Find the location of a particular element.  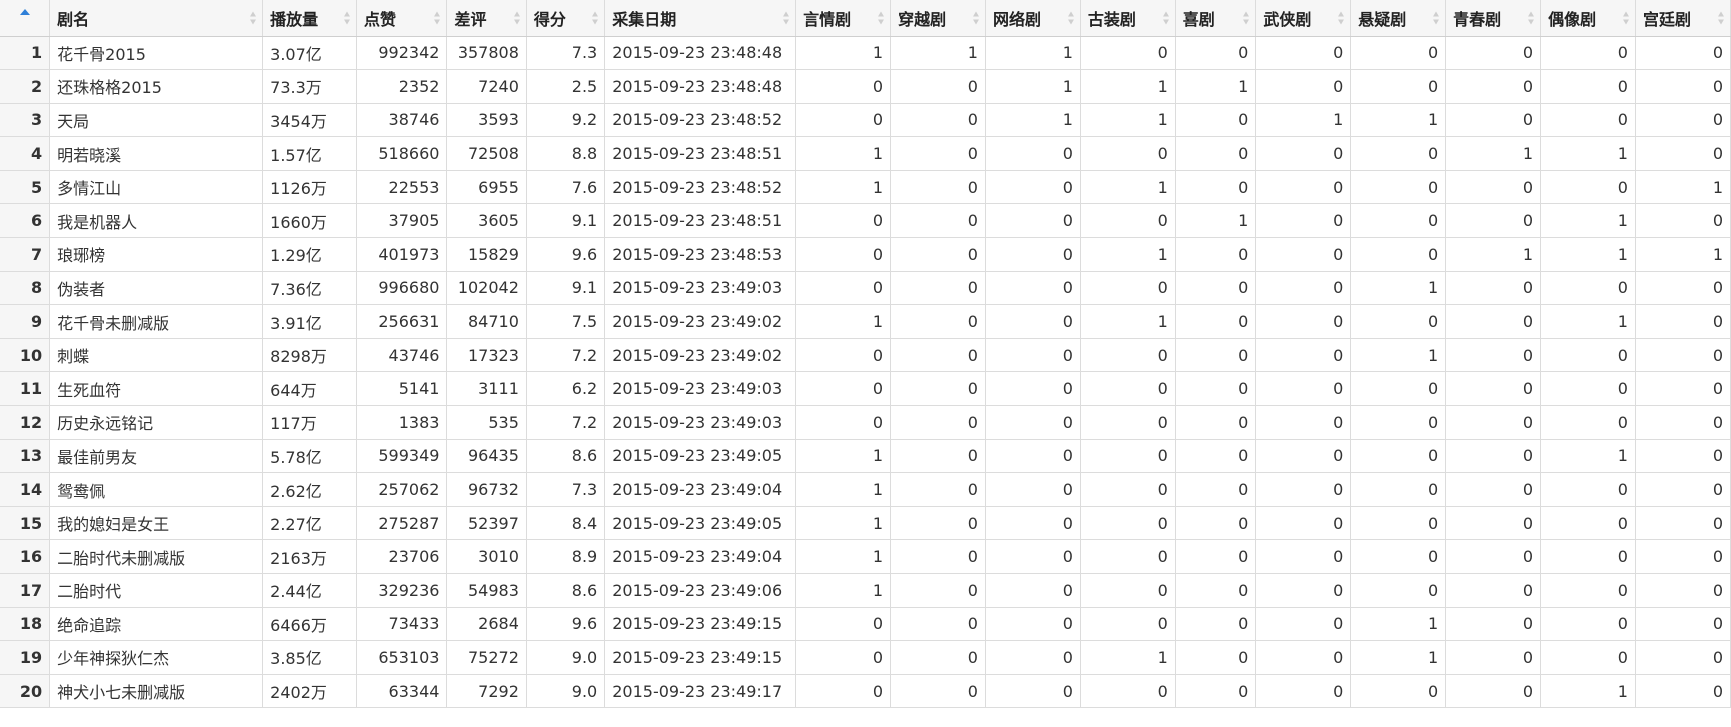

column-header: 古装剧 is located at coordinates (1128, 18).